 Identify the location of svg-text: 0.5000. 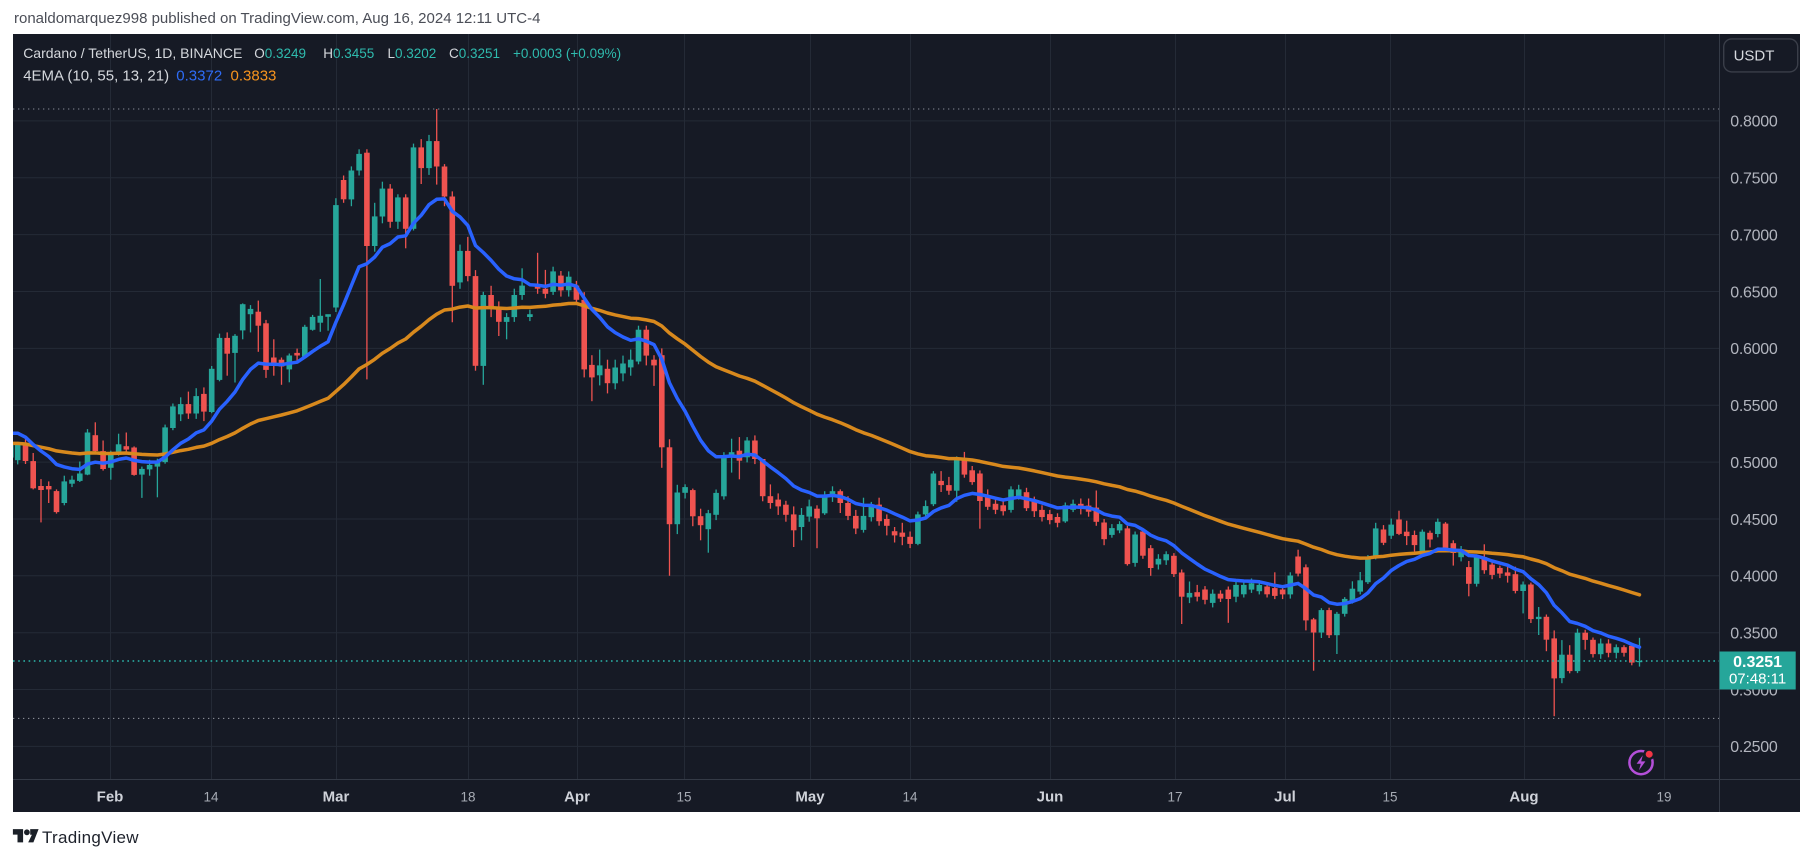
(1754, 463).